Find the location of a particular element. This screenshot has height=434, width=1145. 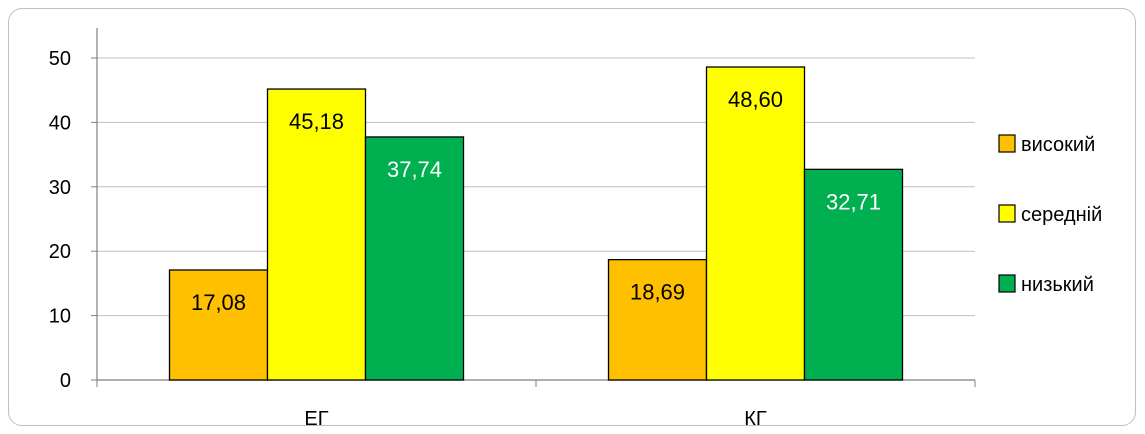

y-tick-label: 40 is located at coordinates (60, 123).